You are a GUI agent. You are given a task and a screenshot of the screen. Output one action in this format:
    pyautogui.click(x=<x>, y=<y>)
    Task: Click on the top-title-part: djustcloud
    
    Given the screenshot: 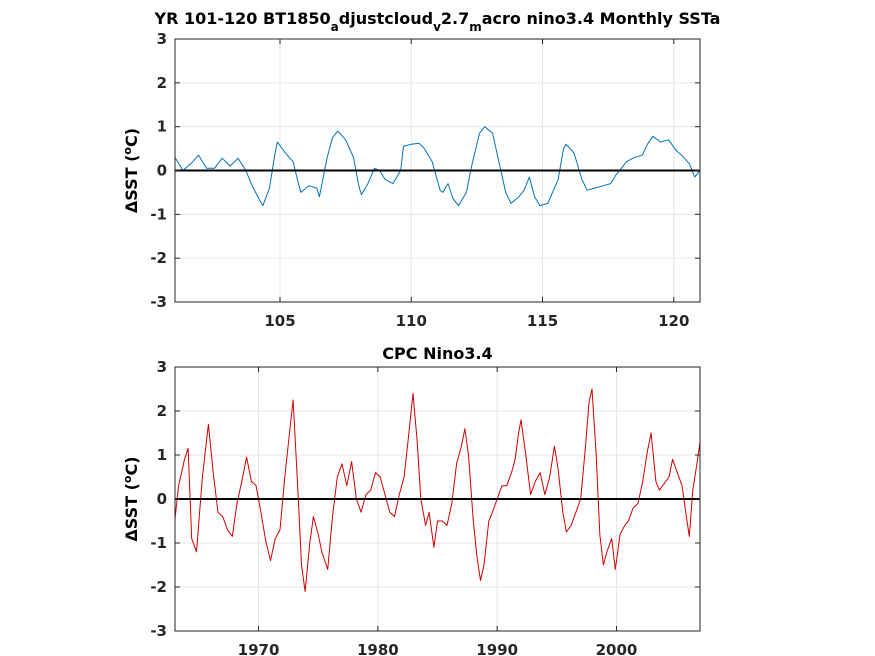 What is the action you would take?
    pyautogui.click(x=386, y=18)
    